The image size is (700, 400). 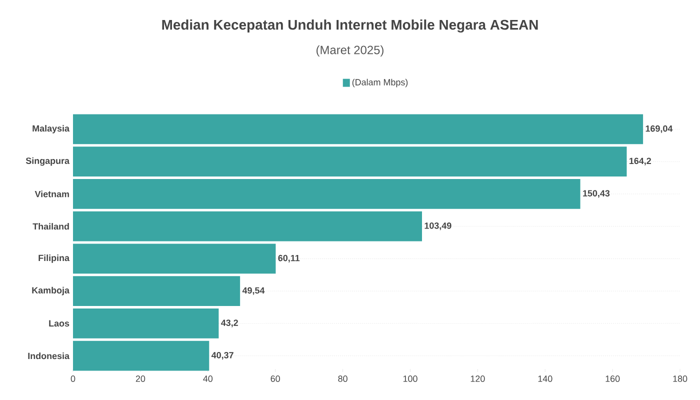 I want to click on y-tick-label: Indonesia, so click(x=49, y=356).